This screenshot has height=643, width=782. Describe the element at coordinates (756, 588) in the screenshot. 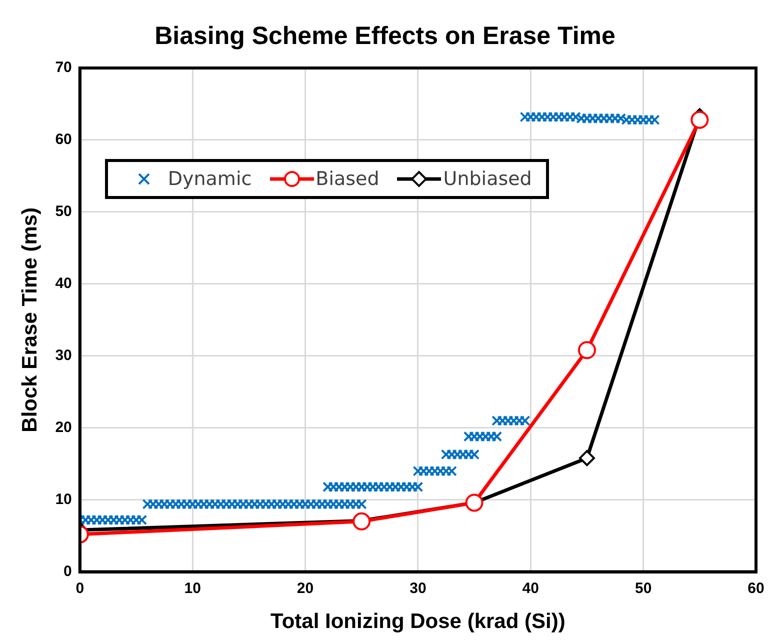

I see `x-tick-label: 60` at that location.